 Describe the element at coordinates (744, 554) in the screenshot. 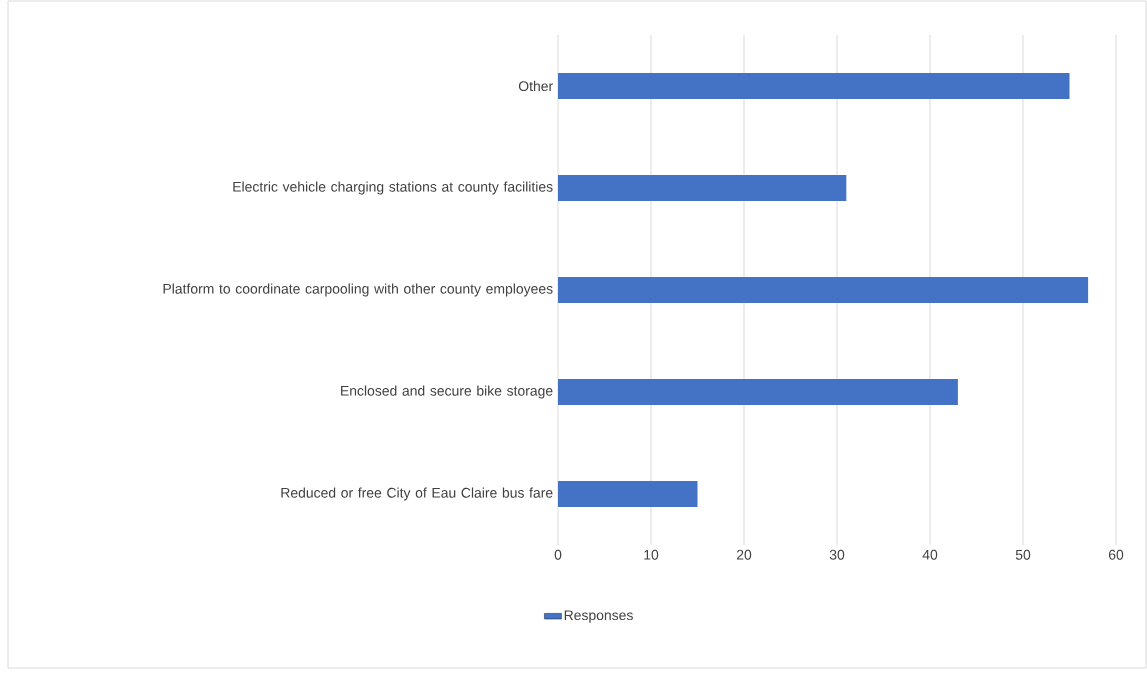

I see `x-tick-label: 20` at that location.